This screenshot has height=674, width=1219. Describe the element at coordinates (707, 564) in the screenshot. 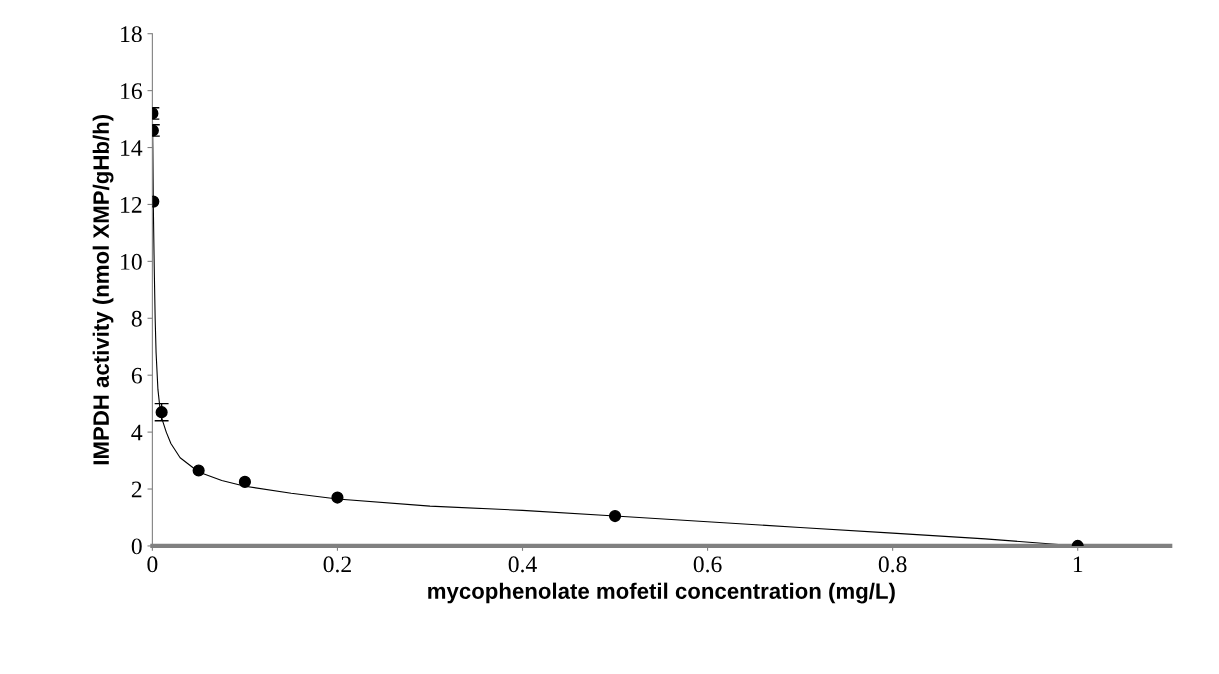

I see `x-tick-label: 0.6` at that location.